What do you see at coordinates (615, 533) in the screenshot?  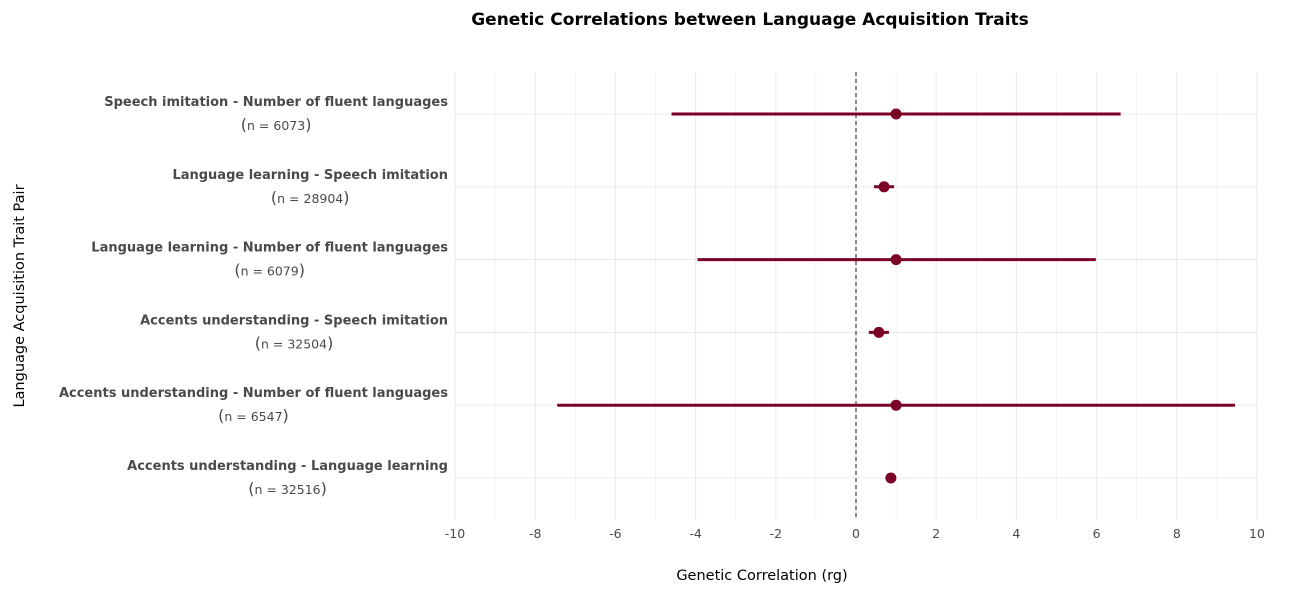 I see `x-tick-label: -6` at bounding box center [615, 533].